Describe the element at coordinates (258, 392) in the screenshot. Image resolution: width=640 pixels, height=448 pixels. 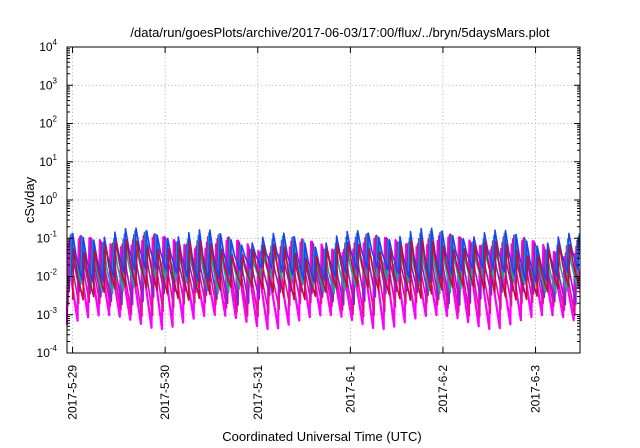
I see `x-tick-label: 2017-5-31` at that location.